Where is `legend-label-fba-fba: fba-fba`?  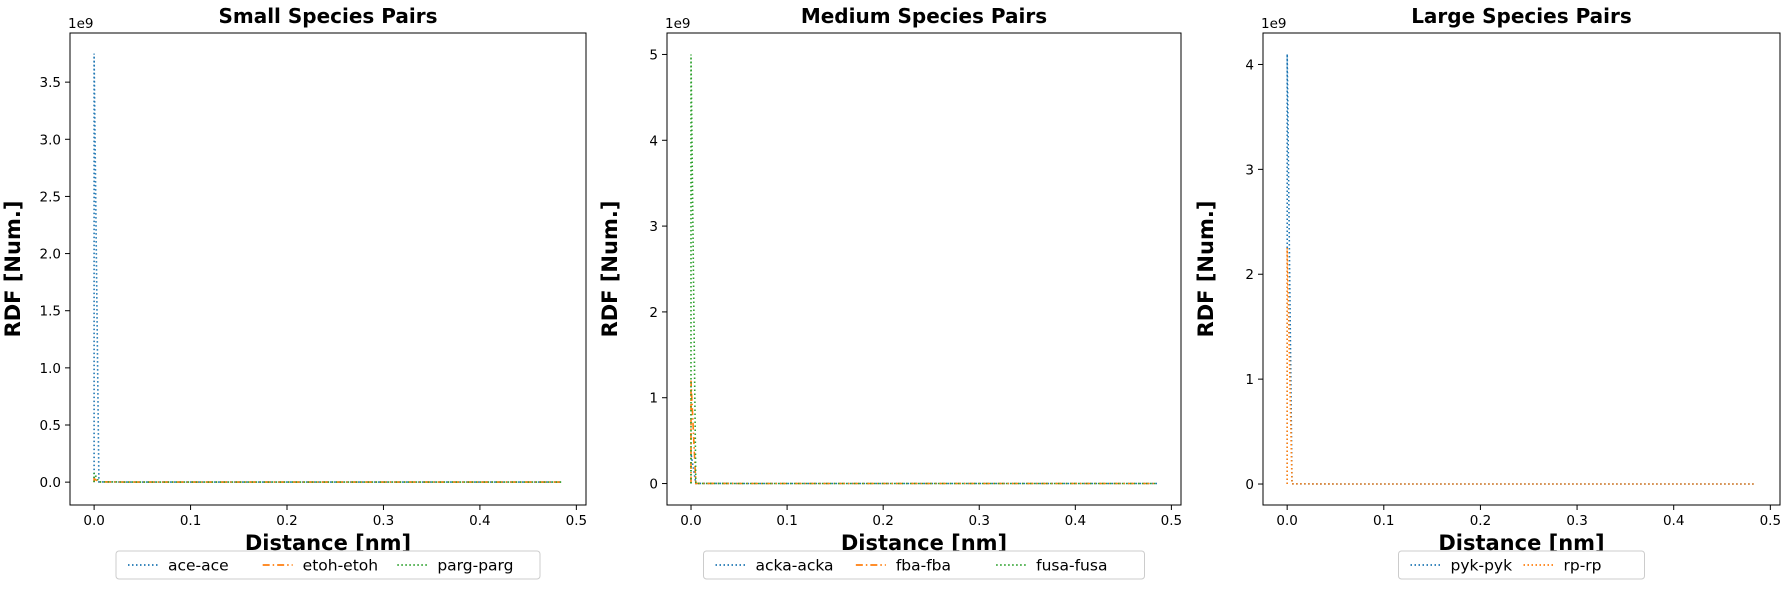 legend-label-fba-fba: fba-fba is located at coordinates (923, 566).